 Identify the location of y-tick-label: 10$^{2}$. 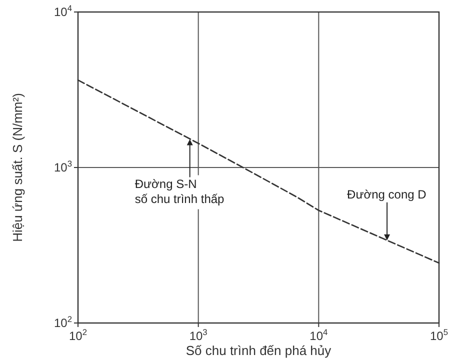
(63, 322).